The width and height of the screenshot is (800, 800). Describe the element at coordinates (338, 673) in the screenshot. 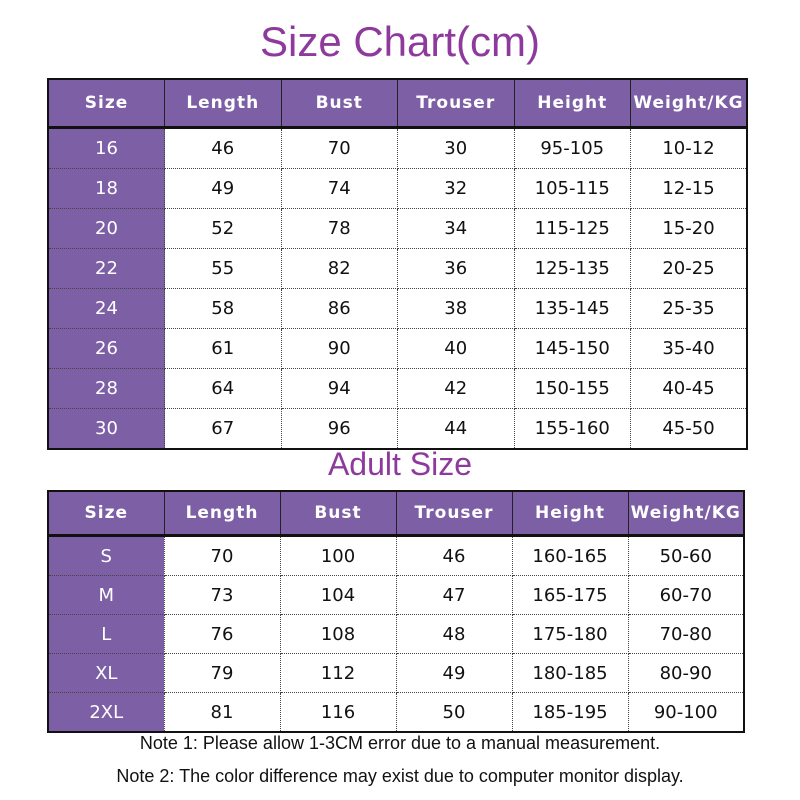

I see `value-cell: 112` at that location.